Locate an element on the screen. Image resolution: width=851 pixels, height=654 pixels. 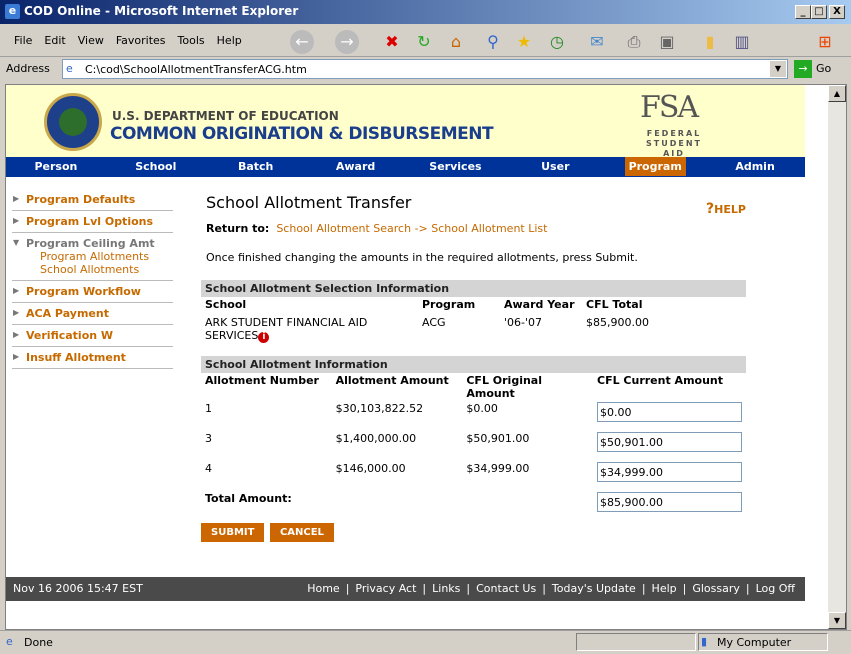
nav-program: Program is located at coordinates (655, 167).